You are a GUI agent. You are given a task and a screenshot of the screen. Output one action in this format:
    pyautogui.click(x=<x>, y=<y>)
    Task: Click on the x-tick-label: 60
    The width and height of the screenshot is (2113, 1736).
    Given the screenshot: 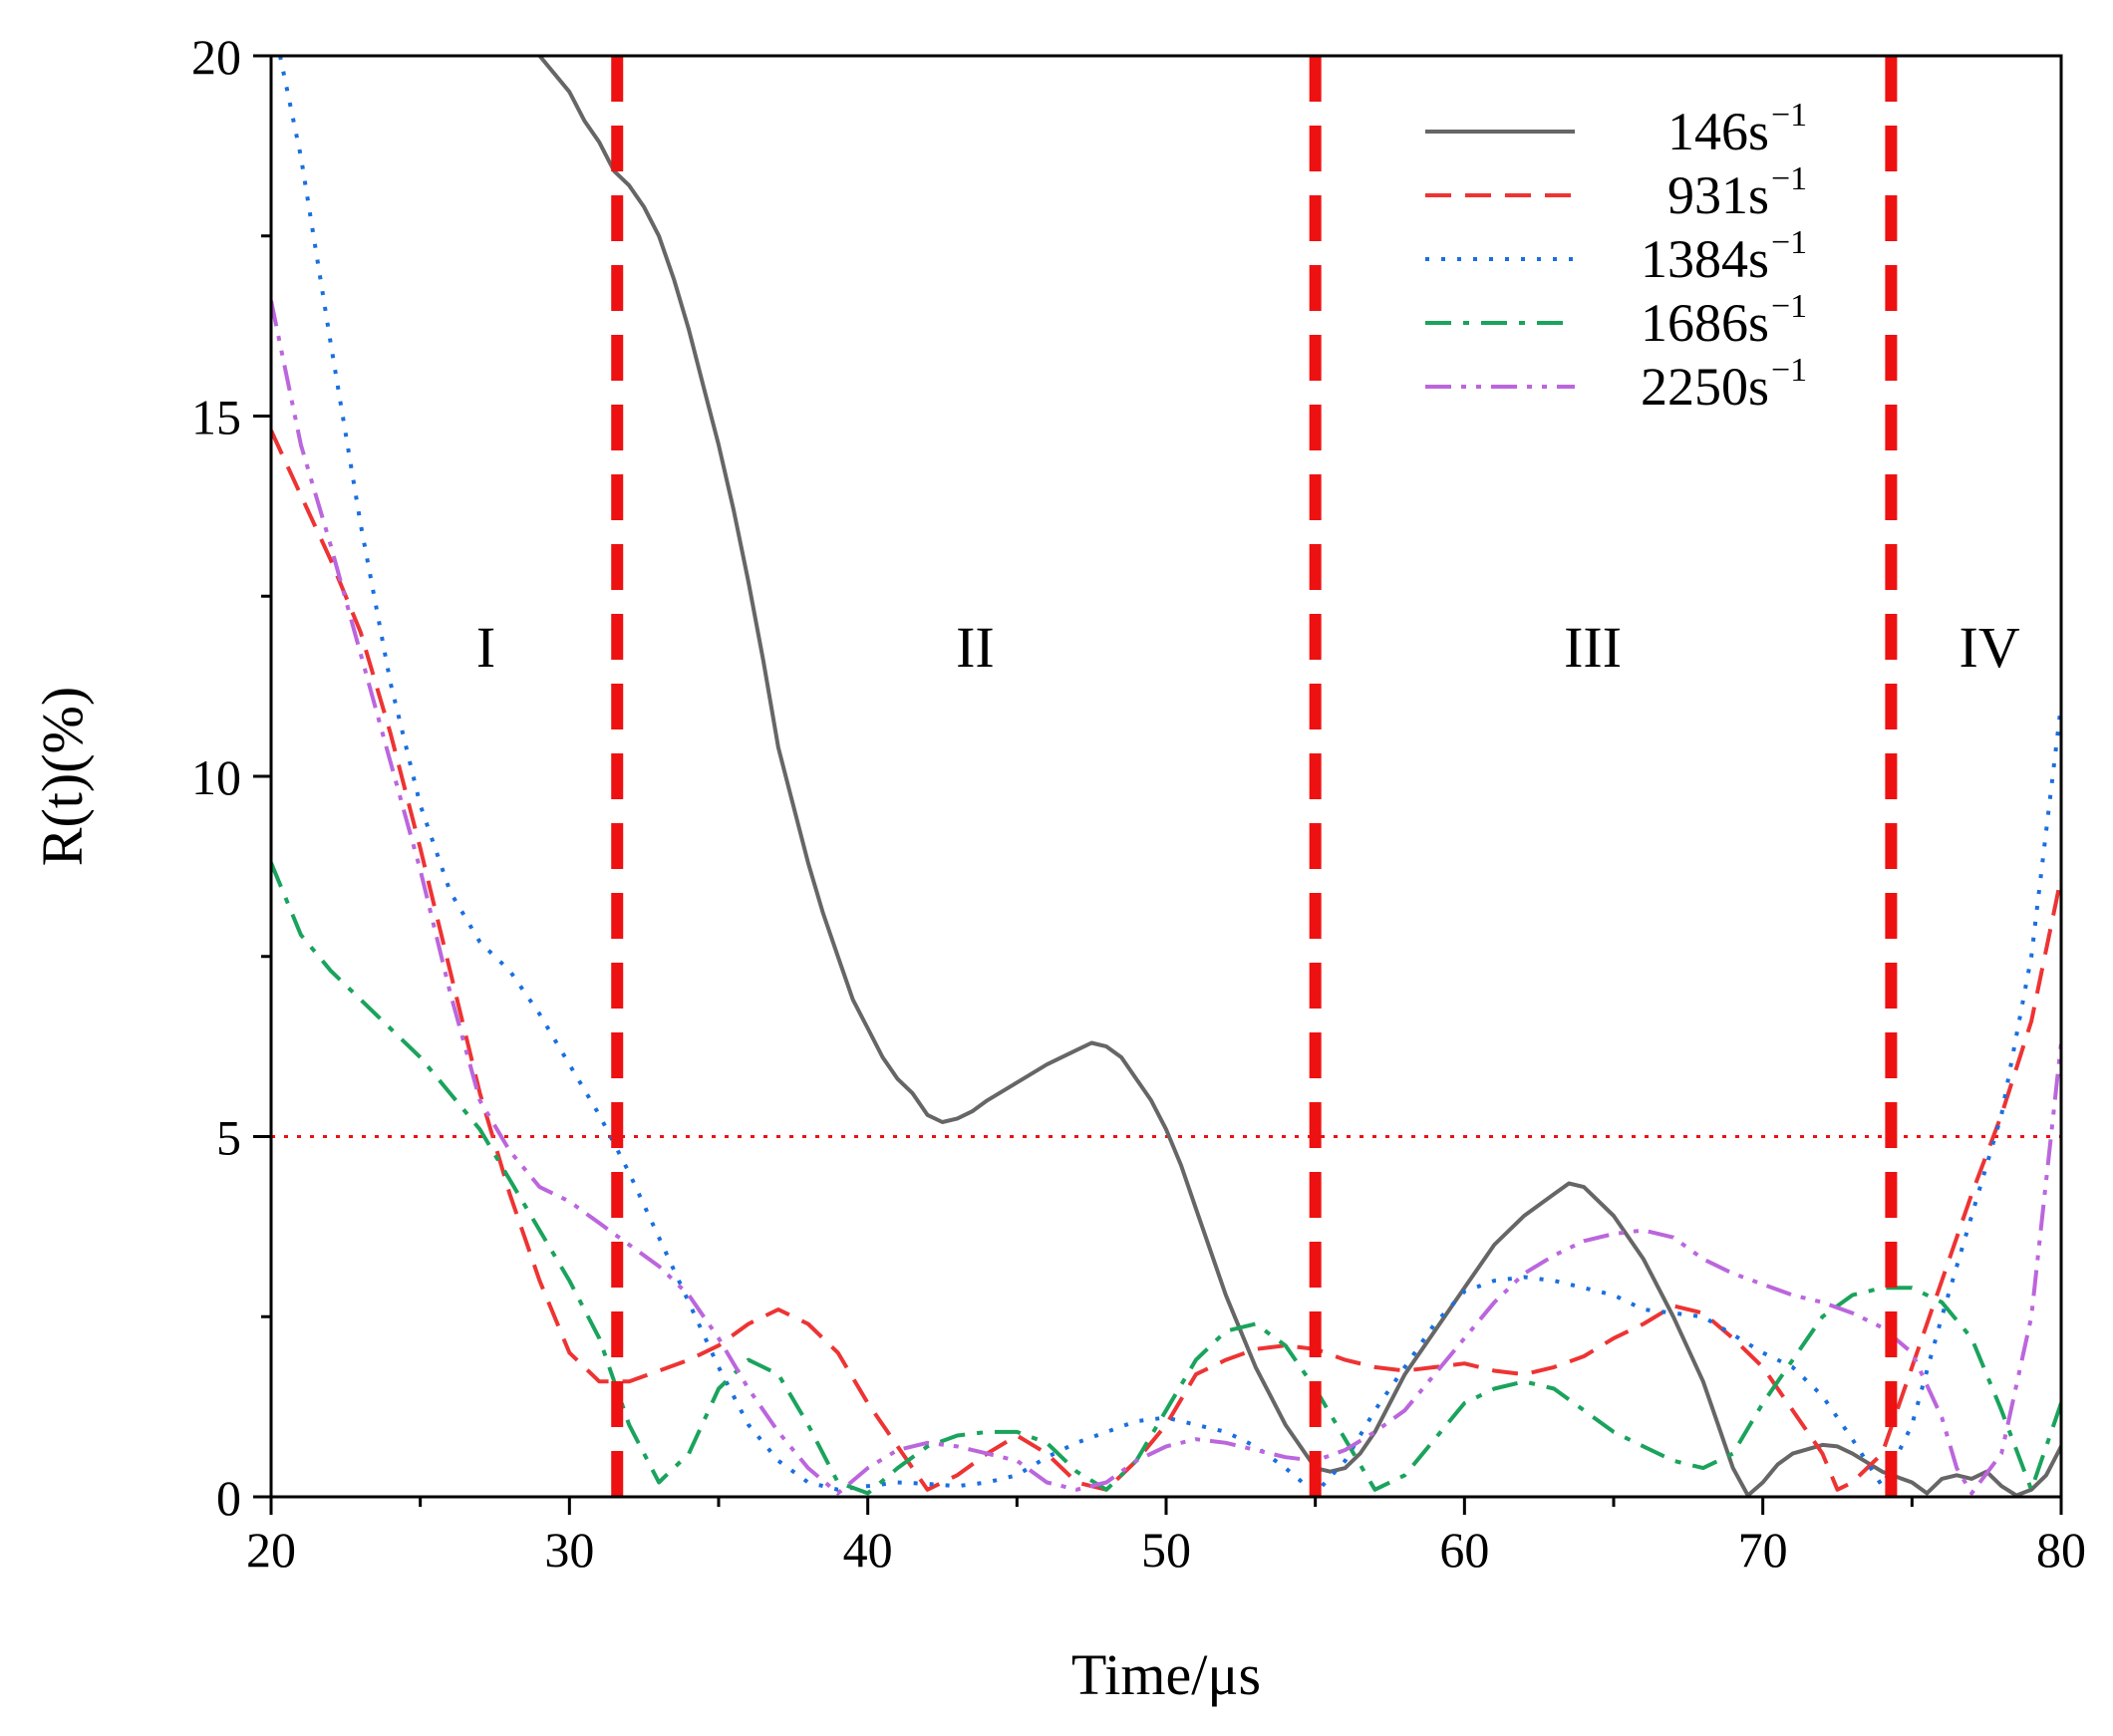 What is the action you would take?
    pyautogui.click(x=1464, y=1550)
    